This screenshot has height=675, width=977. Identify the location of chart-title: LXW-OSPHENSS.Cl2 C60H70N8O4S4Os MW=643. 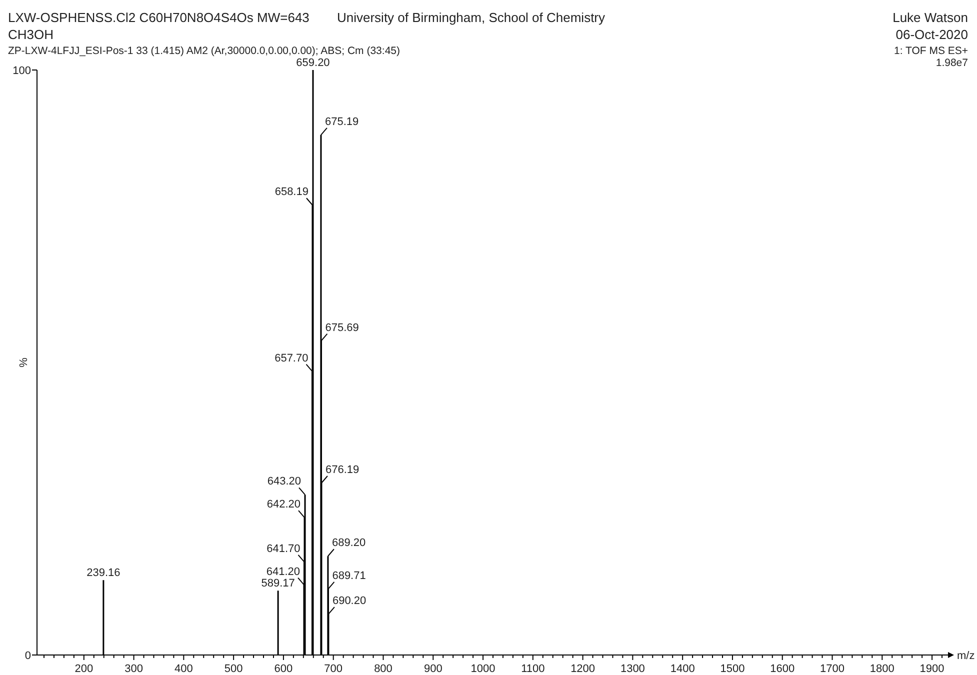
(159, 17).